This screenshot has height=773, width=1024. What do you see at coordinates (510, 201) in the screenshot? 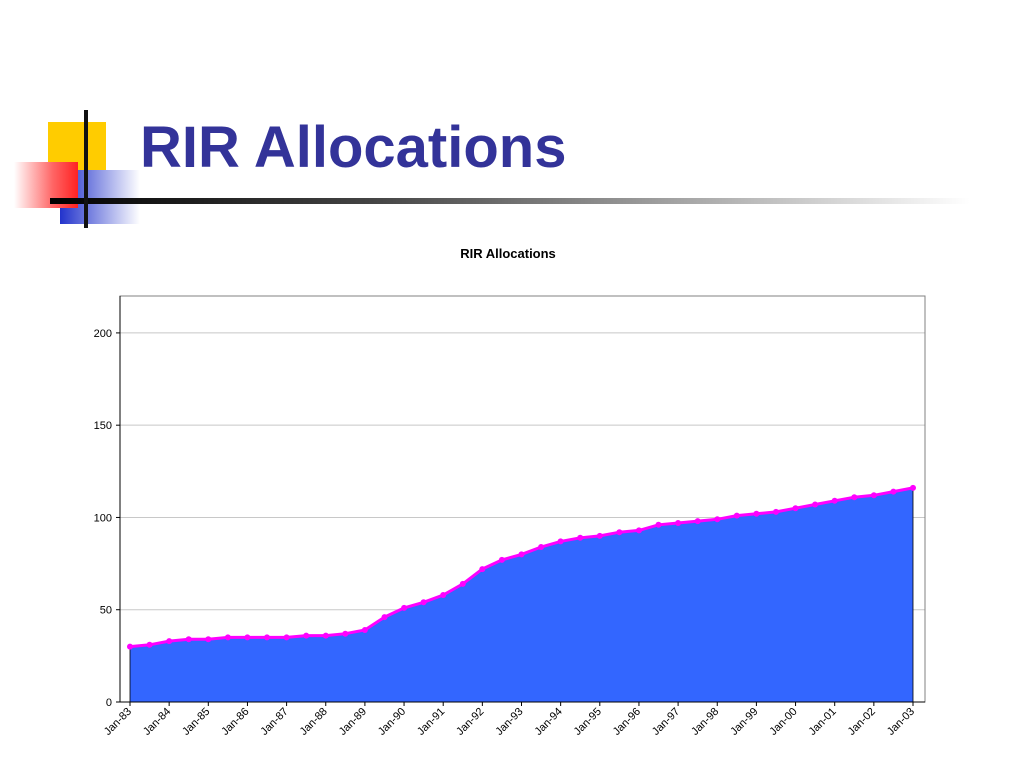
I see `deco-horizontal-line` at bounding box center [510, 201].